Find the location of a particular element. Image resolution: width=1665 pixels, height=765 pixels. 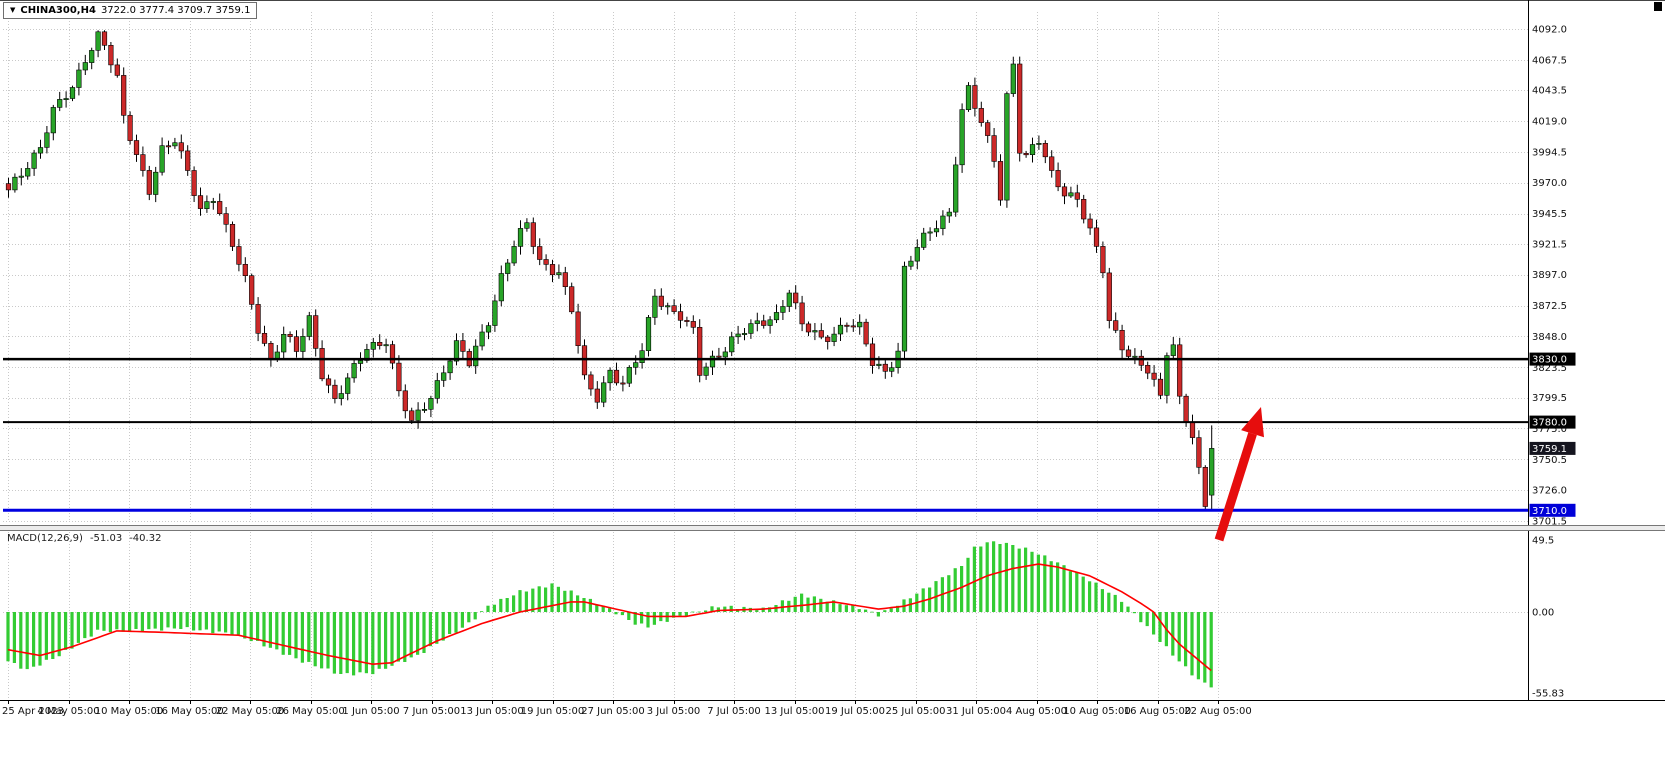

time-axis-label: 16 Aug 05:00 is located at coordinates (1157, 711).